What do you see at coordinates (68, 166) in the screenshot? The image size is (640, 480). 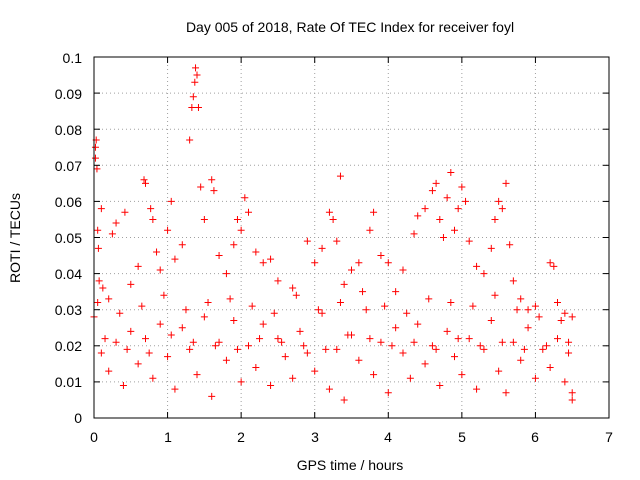 I see `y-tick-label: 0.07` at bounding box center [68, 166].